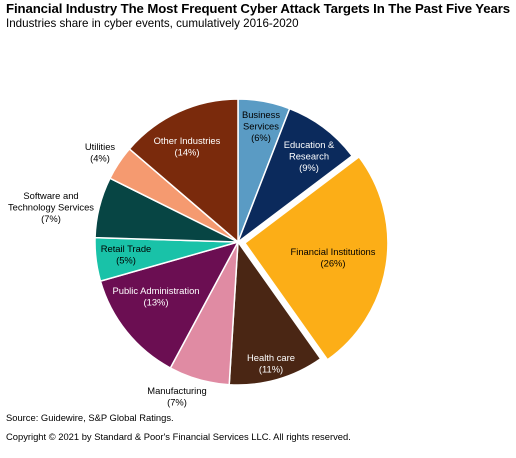 The width and height of the screenshot is (516, 458). I want to click on slice-label-other-industries: Other Industries (14%), so click(187, 146).